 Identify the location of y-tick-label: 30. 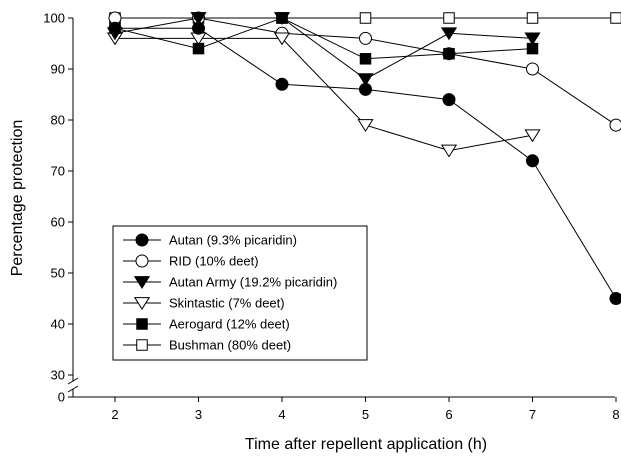
(58, 375).